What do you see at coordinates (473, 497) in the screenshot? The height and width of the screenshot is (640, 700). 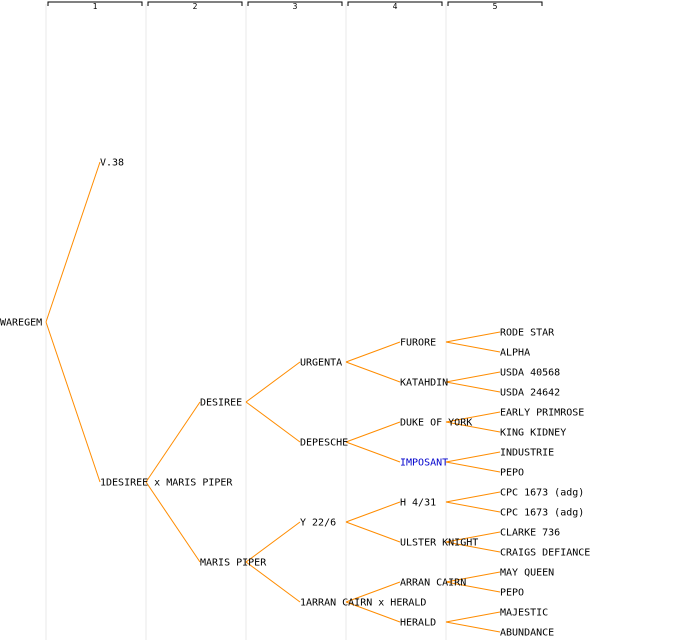 I see `edge-h431-to-cpc1673a` at bounding box center [473, 497].